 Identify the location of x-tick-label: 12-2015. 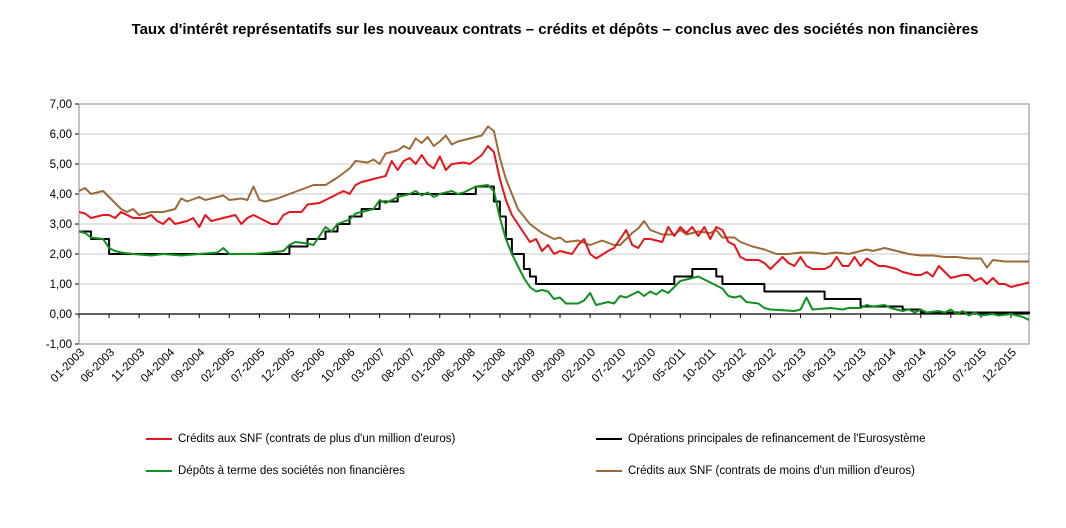
(1000, 366).